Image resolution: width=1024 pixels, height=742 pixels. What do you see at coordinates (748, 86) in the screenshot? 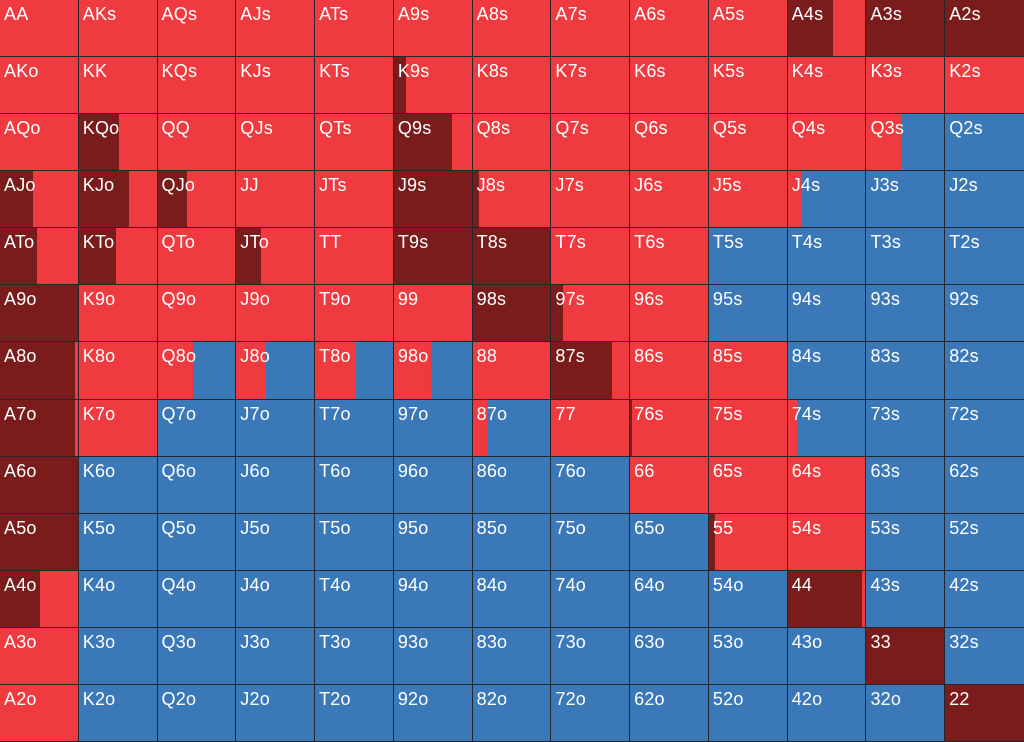
I see `hand-cell: K5s` at bounding box center [748, 86].